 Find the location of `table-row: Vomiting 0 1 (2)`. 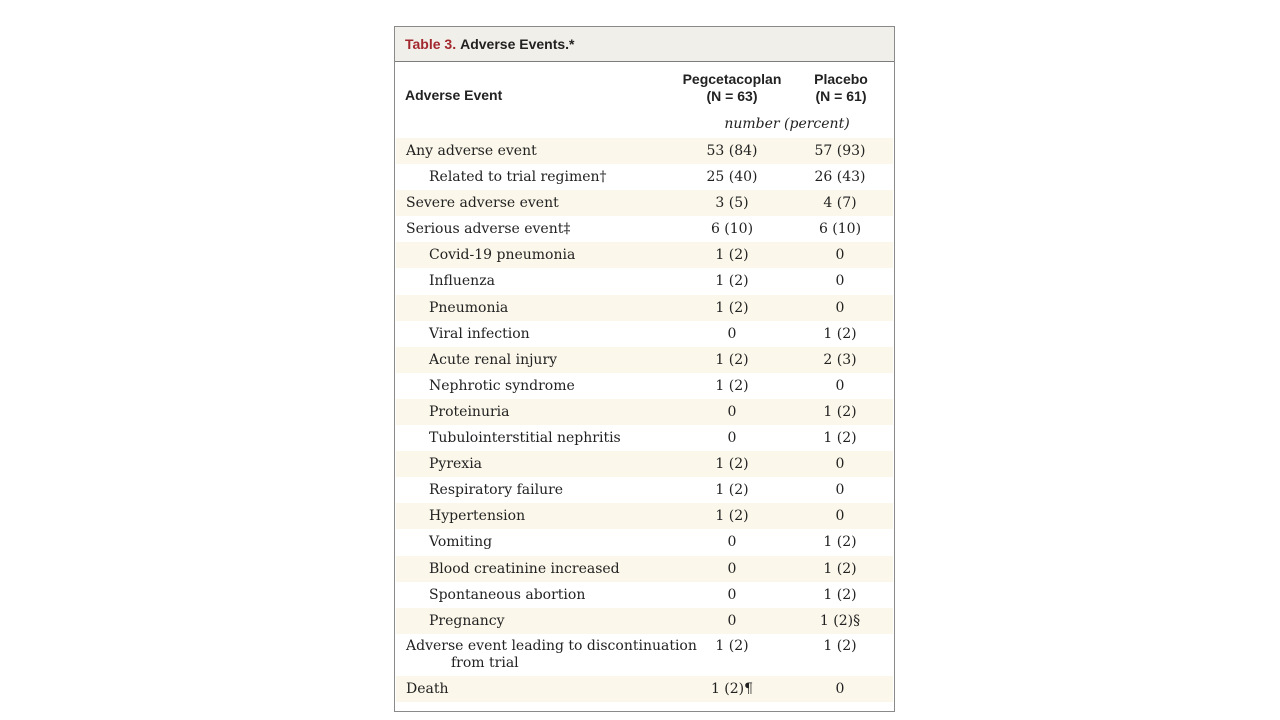

table-row: Vomiting 0 1 (2) is located at coordinates (644, 542).